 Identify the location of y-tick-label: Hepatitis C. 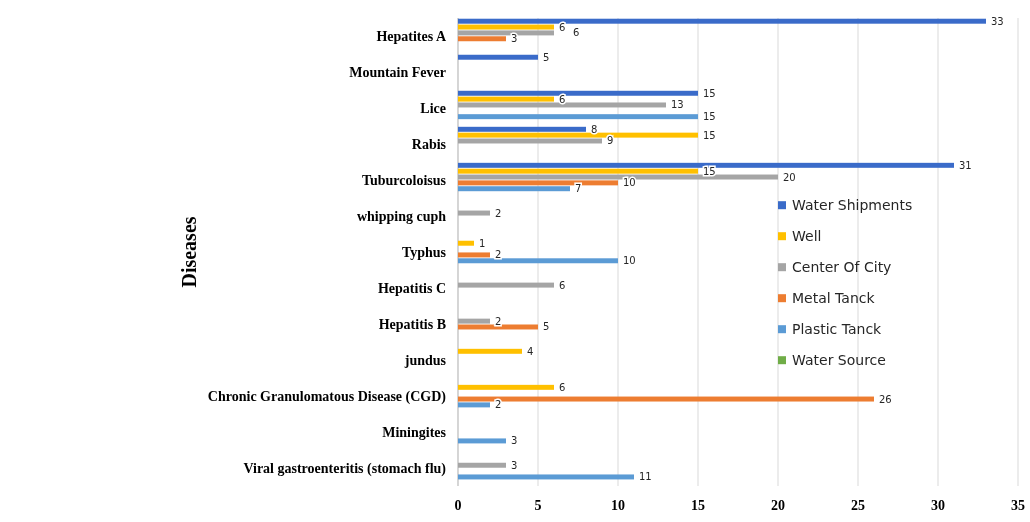
(411, 288).